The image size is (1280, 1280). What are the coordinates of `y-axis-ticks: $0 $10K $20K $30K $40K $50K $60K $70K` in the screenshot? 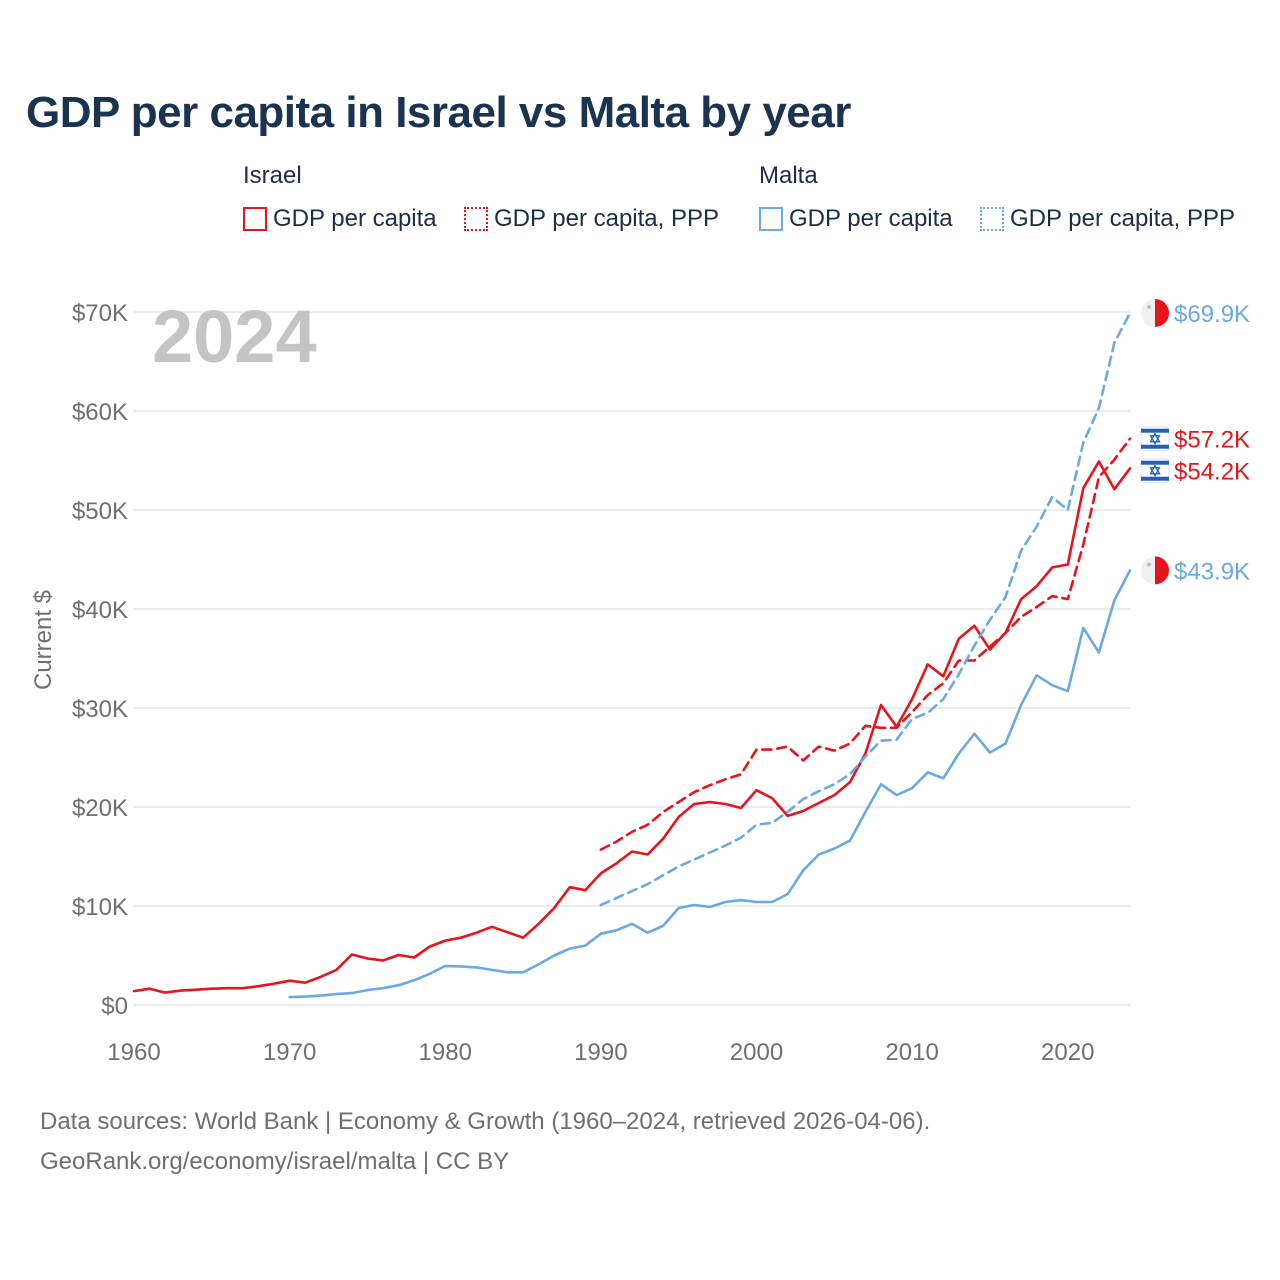 It's located at (100, 660).